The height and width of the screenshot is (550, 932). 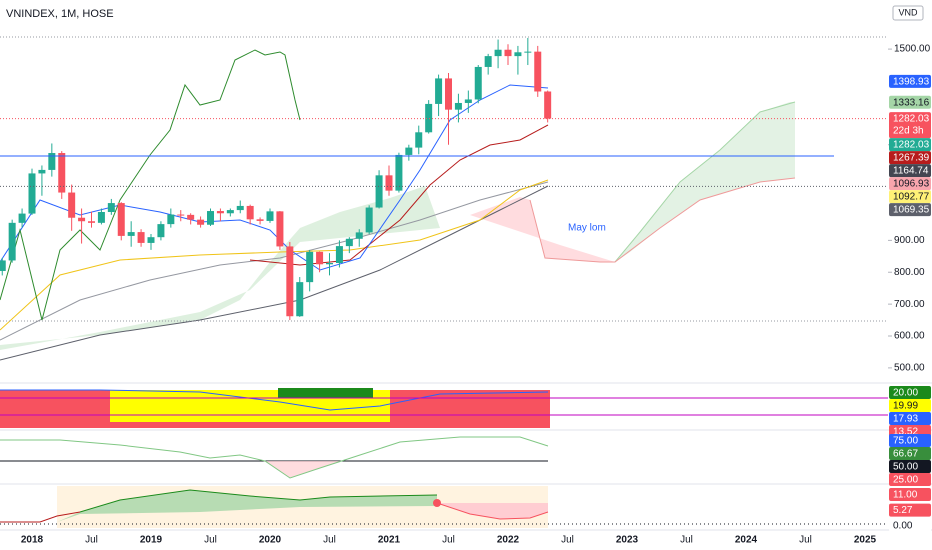 What do you see at coordinates (903, 525) in the screenshot?
I see `price-tag-label: 0.00` at bounding box center [903, 525].